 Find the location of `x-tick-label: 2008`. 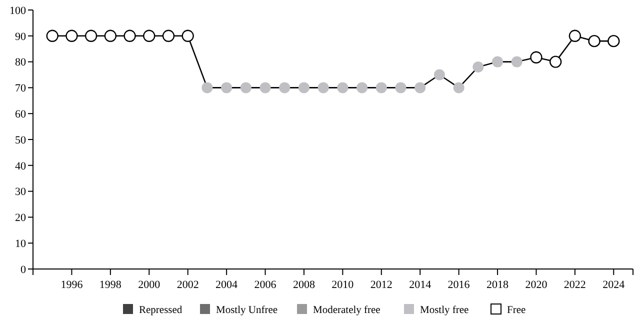

x-tick-label: 2008 is located at coordinates (304, 285).